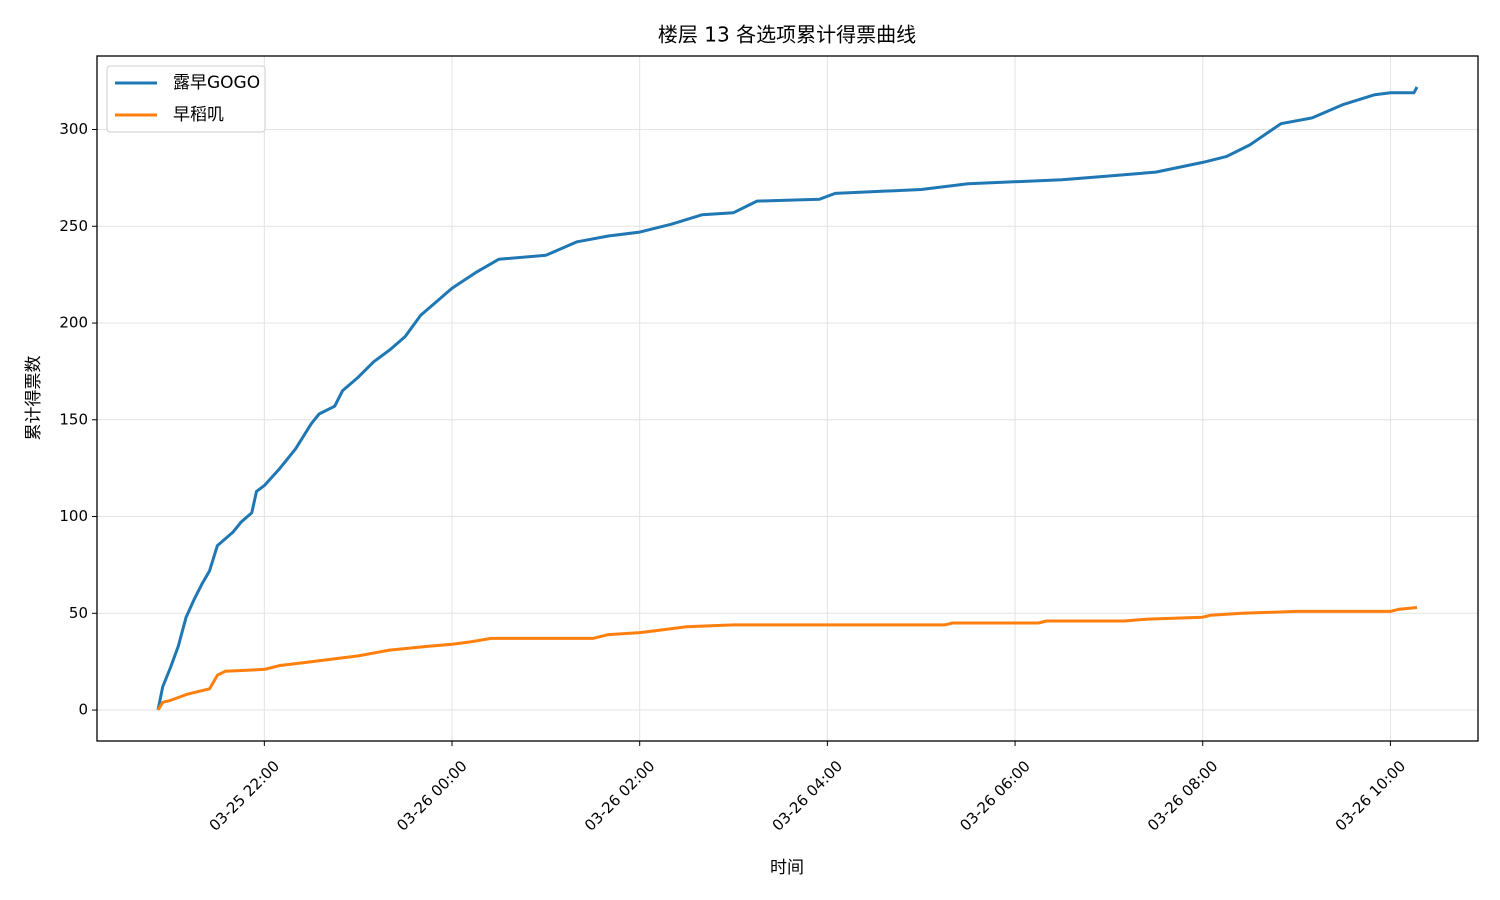 Image resolution: width=1500 pixels, height=900 pixels. What do you see at coordinates (787, 868) in the screenshot?
I see `x-axis-label: 时间` at bounding box center [787, 868].